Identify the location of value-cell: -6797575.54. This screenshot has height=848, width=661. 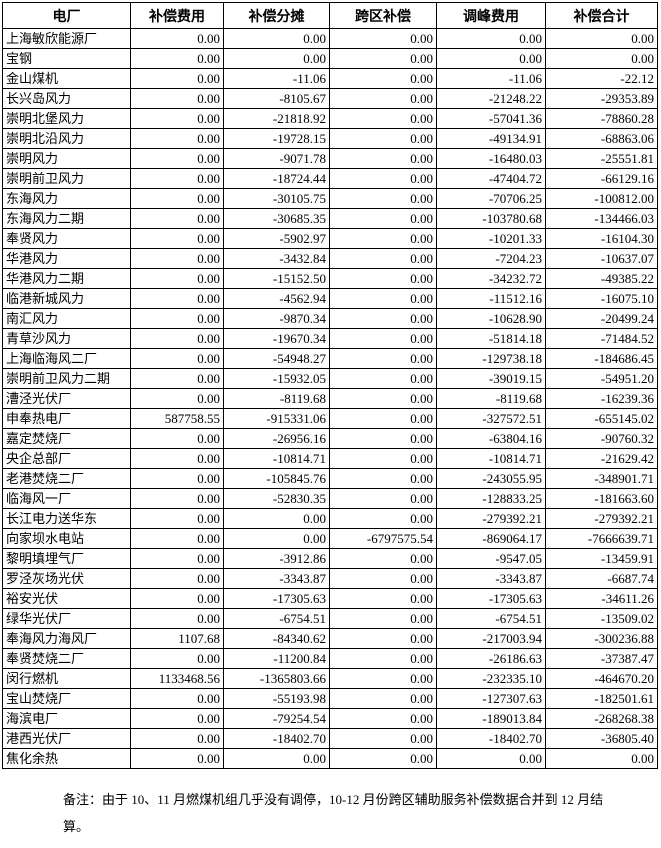
(383, 538).